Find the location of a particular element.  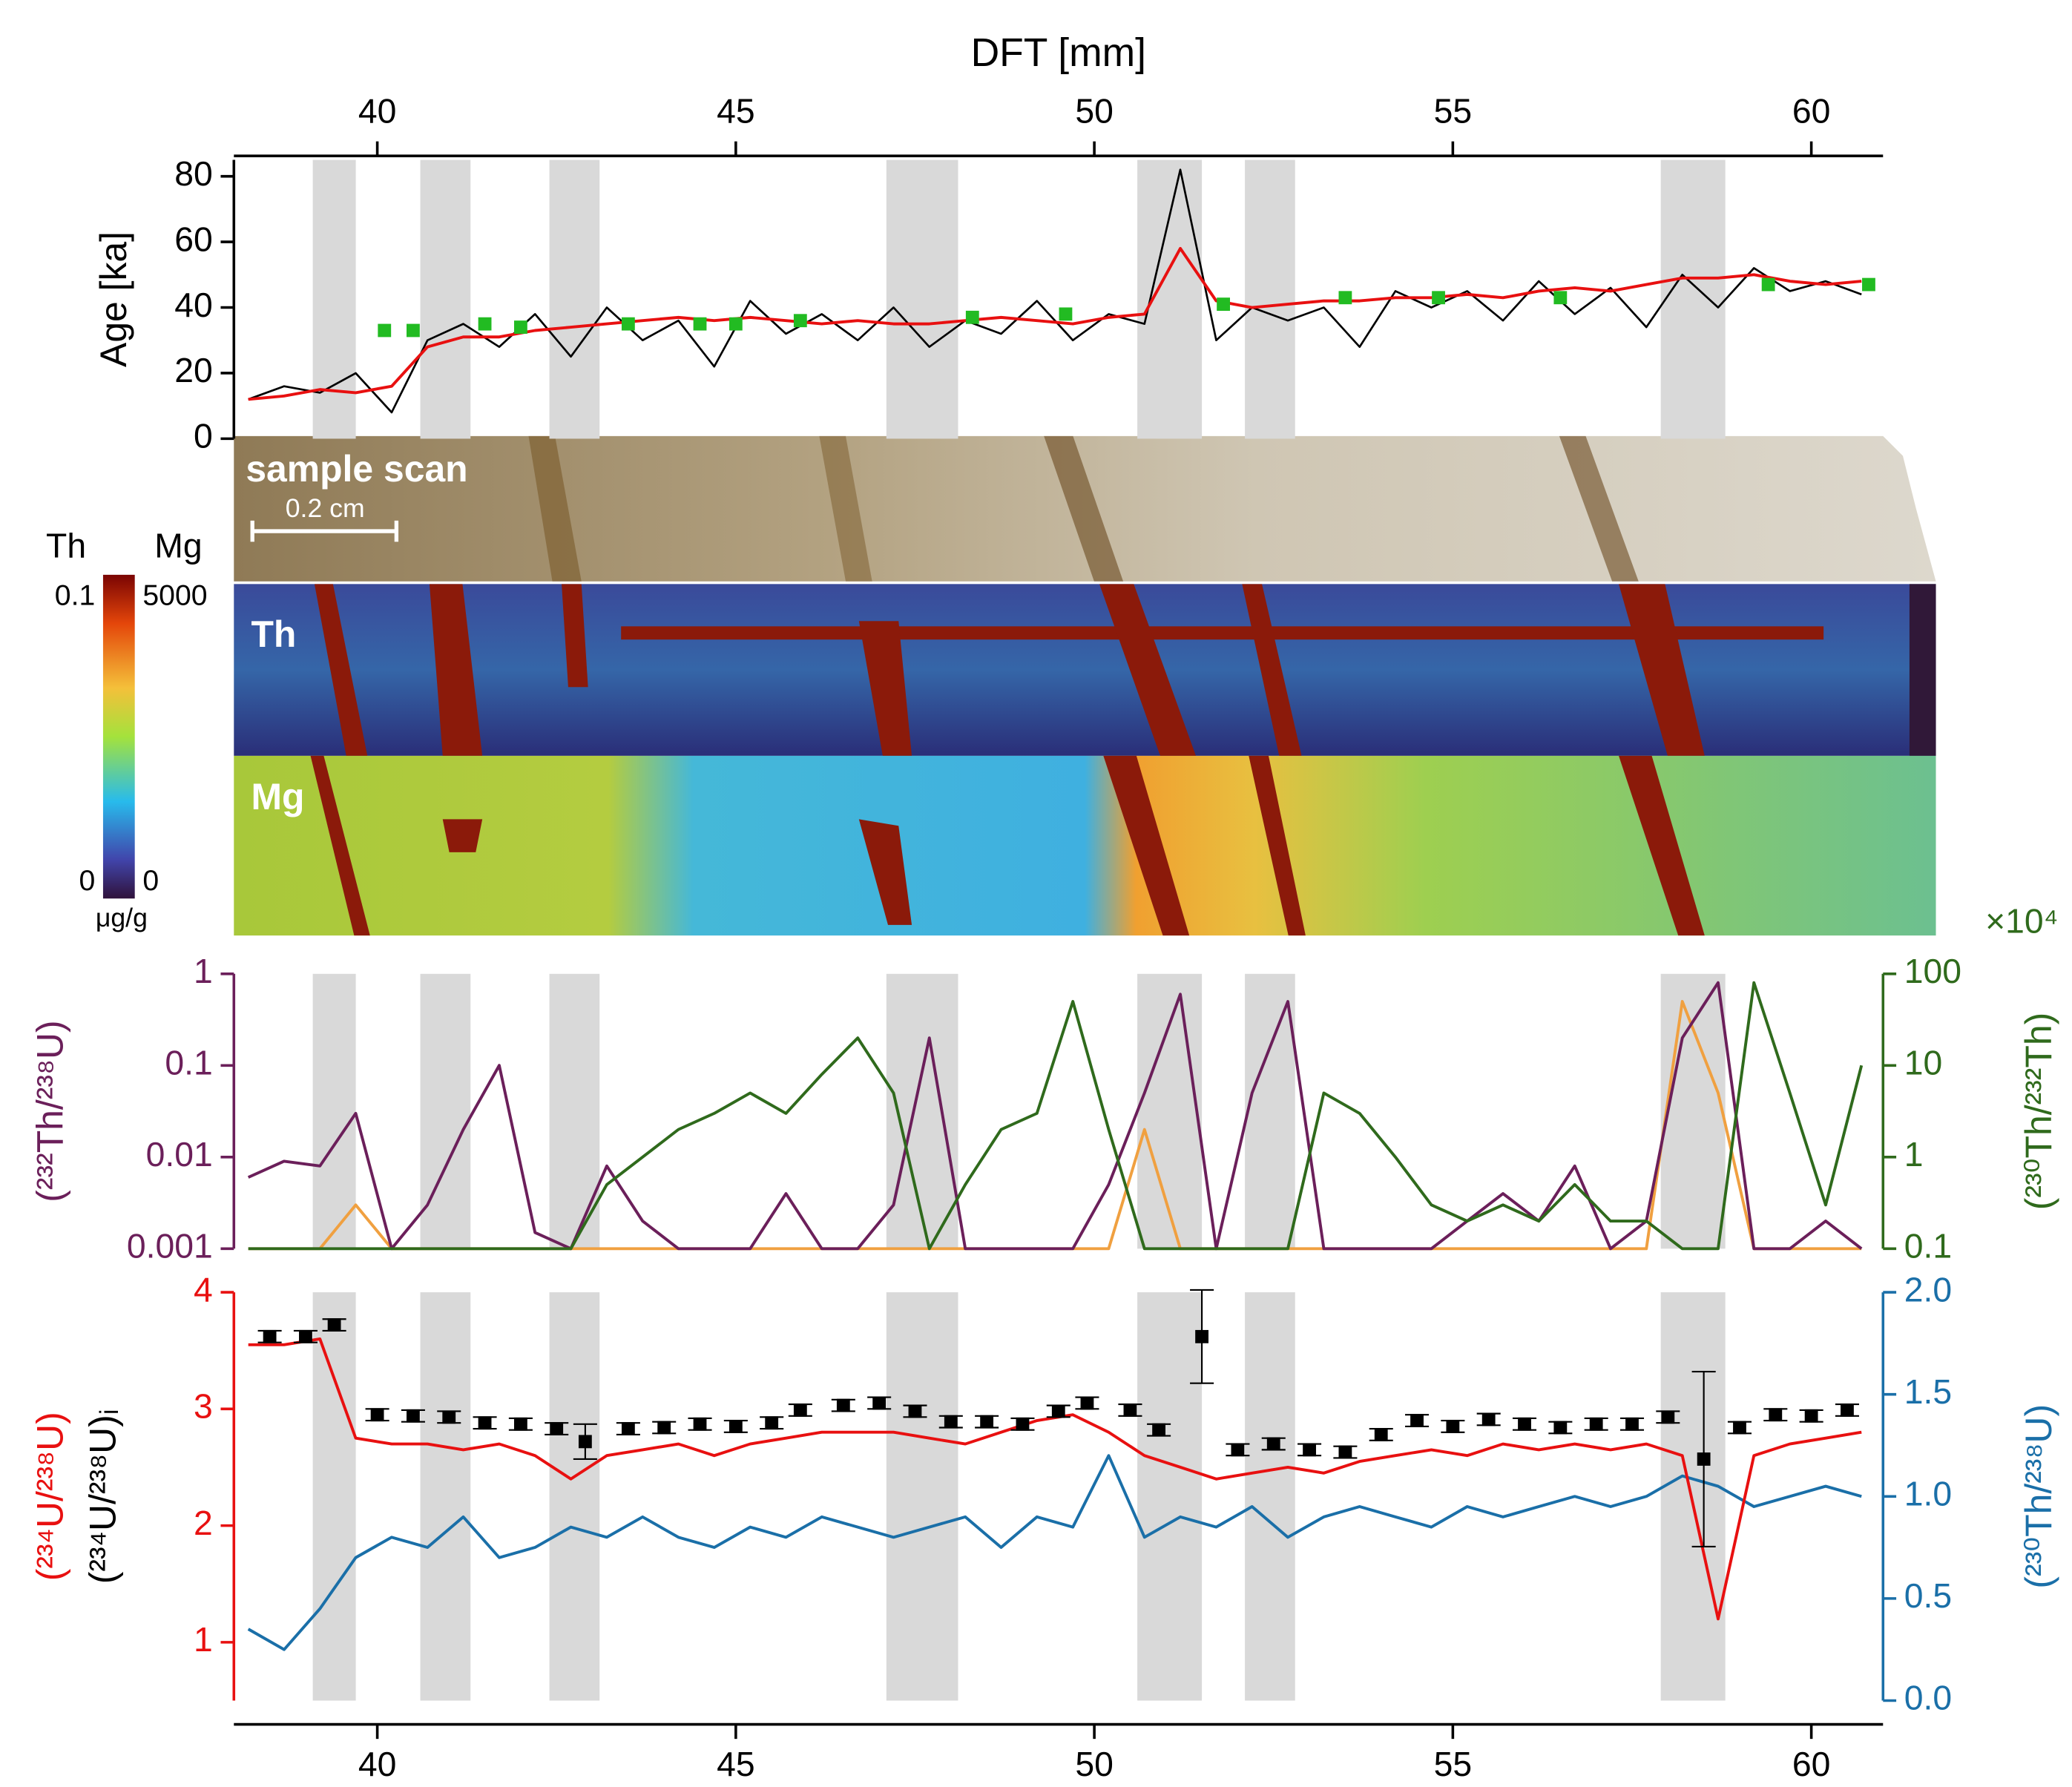

th-map: Th is located at coordinates (1085, 670).